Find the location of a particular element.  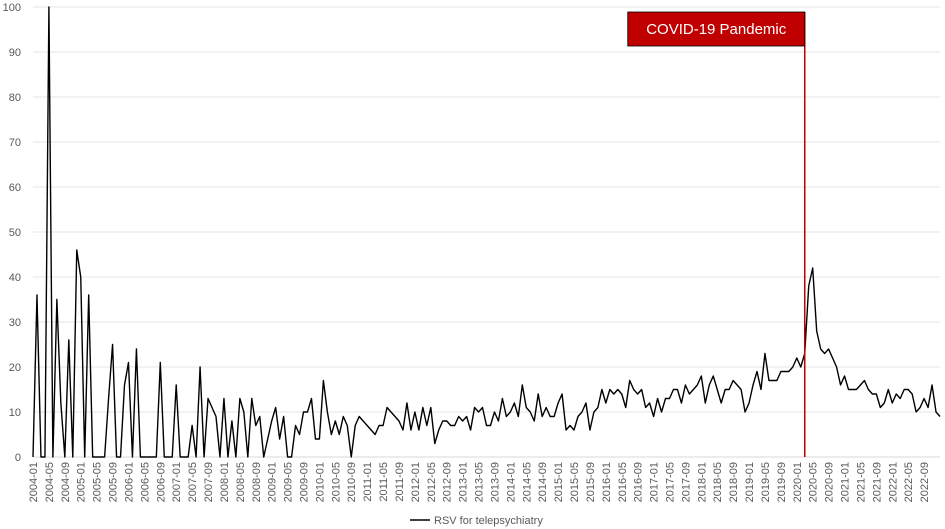

x-tick-label: 2018-01 is located at coordinates (702, 482).